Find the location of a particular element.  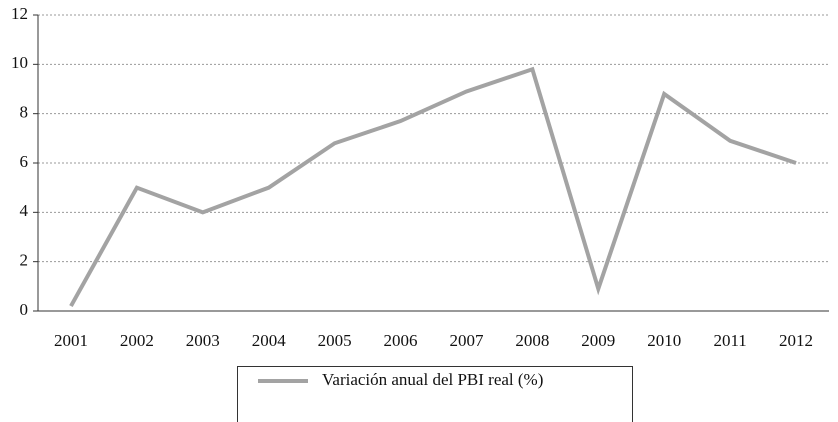

x-tick-label: 2010 is located at coordinates (664, 340).